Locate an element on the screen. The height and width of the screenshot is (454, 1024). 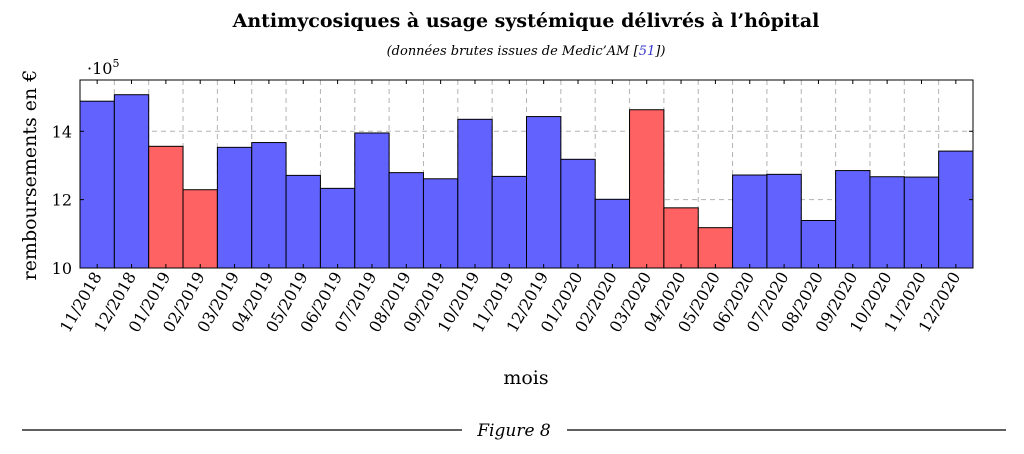
y-tick-label: 14 is located at coordinates (62, 131).